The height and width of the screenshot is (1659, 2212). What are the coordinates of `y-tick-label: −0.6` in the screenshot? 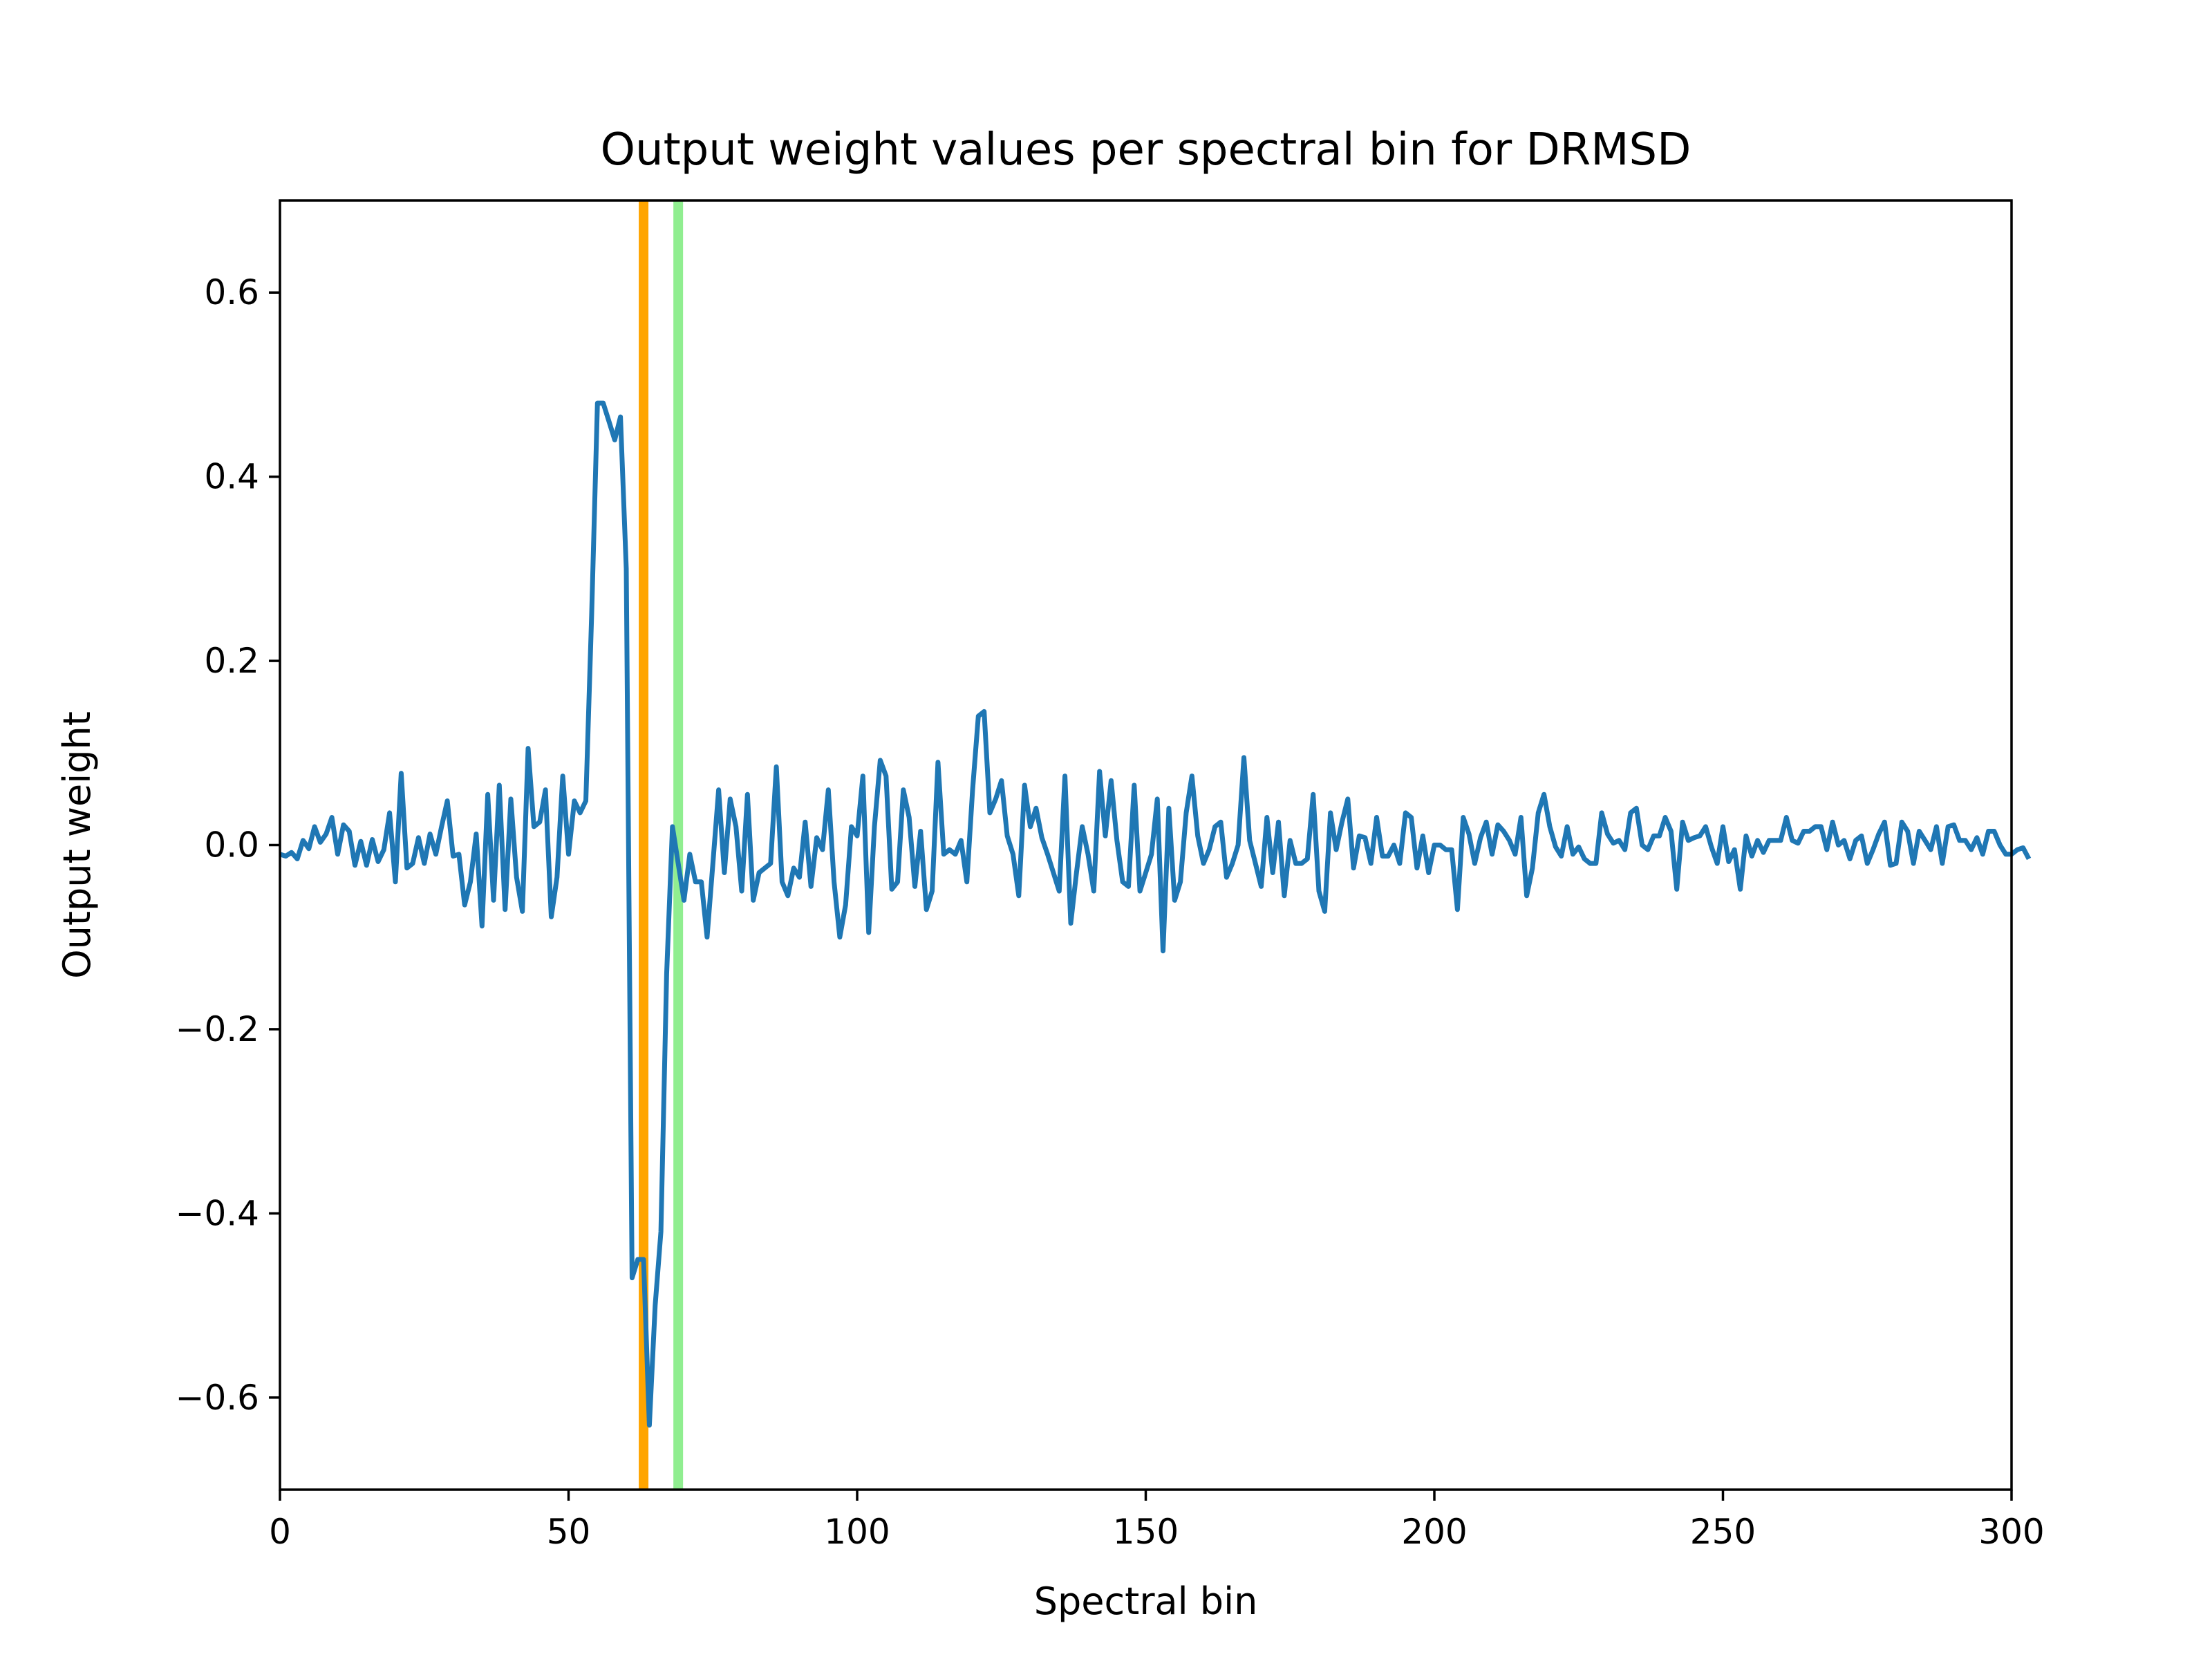 It's located at (218, 1398).